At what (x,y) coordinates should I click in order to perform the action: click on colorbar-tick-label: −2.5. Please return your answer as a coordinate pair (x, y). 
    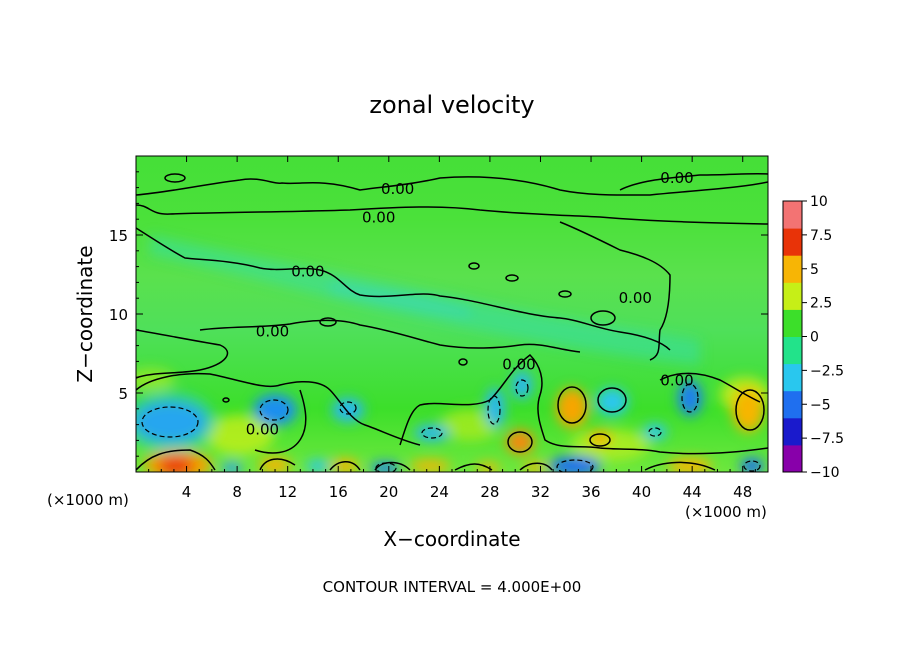
    Looking at the image, I should click on (827, 371).